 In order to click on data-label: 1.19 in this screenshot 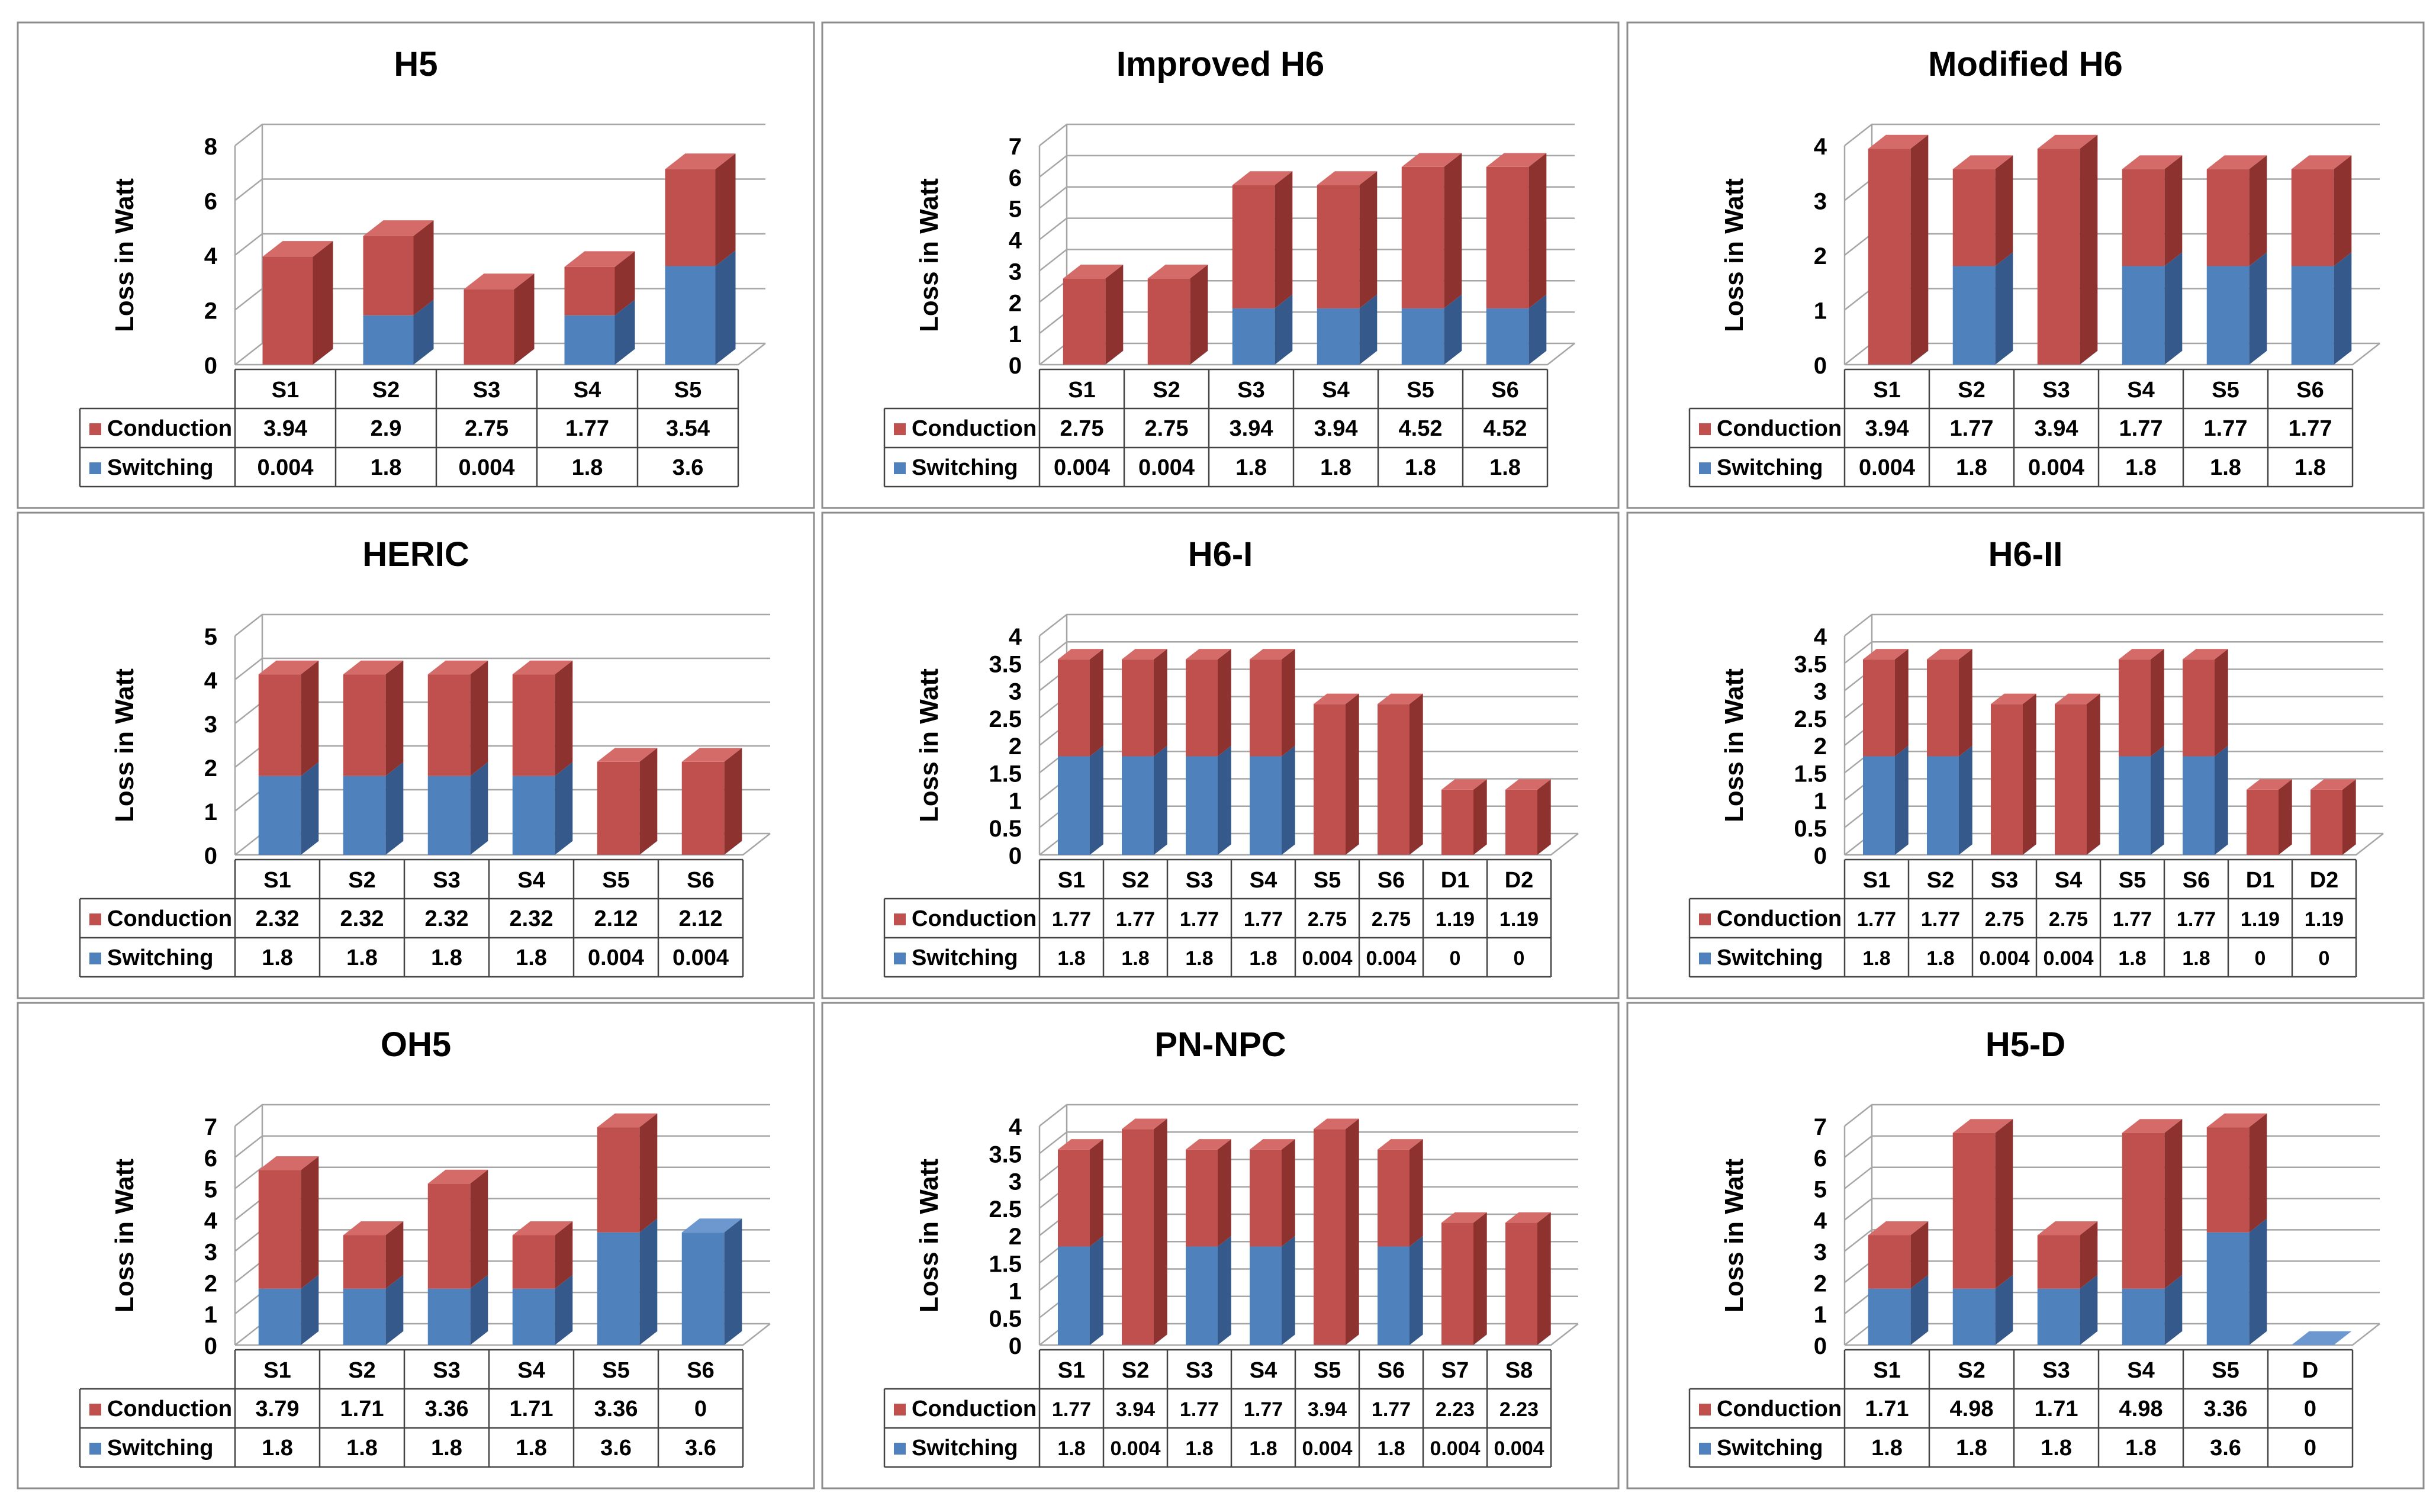, I will do `click(2260, 919)`.